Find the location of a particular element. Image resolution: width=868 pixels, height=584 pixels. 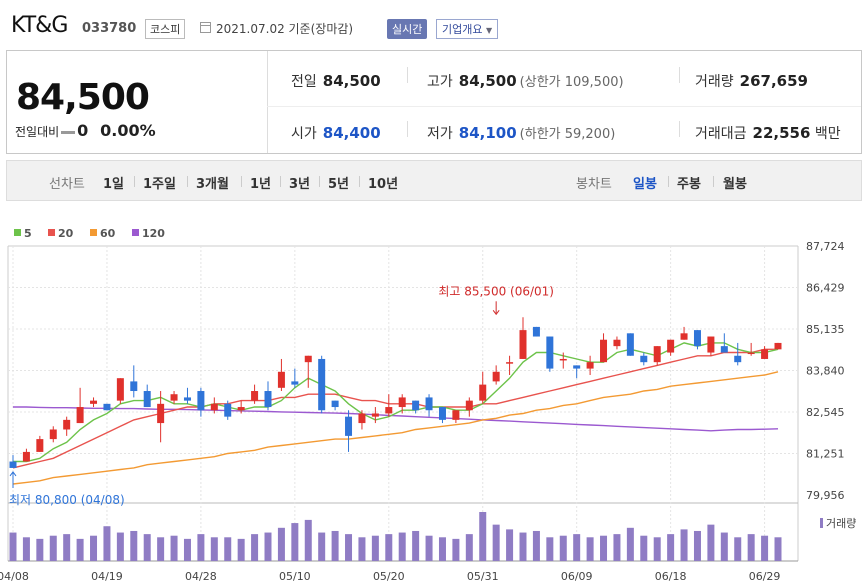

tab-1d: 1일 is located at coordinates (114, 184).